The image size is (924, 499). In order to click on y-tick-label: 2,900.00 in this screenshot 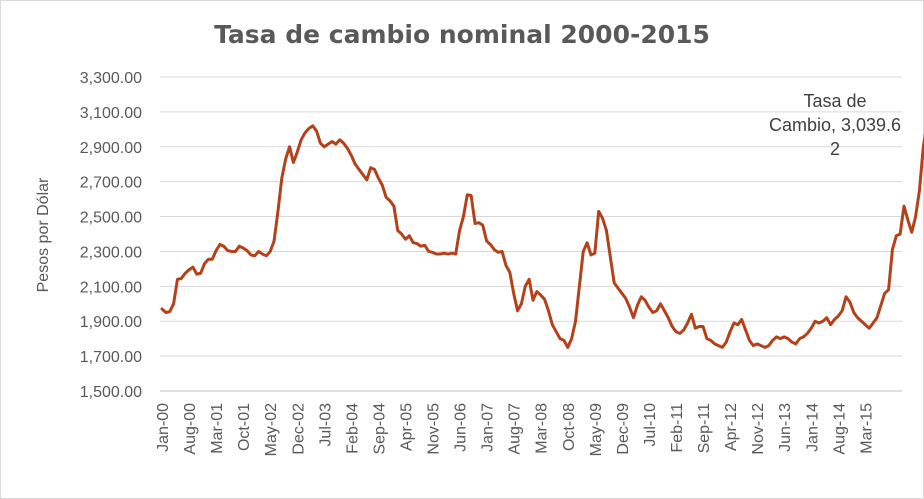, I will do `click(111, 148)`.